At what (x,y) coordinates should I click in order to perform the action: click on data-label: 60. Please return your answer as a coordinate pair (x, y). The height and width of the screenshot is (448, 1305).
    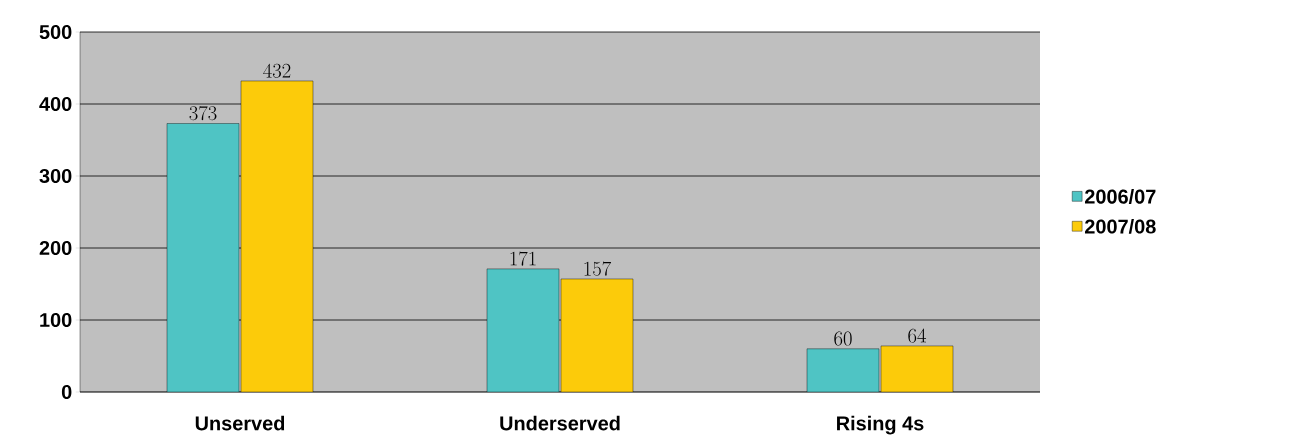
    Looking at the image, I should click on (843, 338).